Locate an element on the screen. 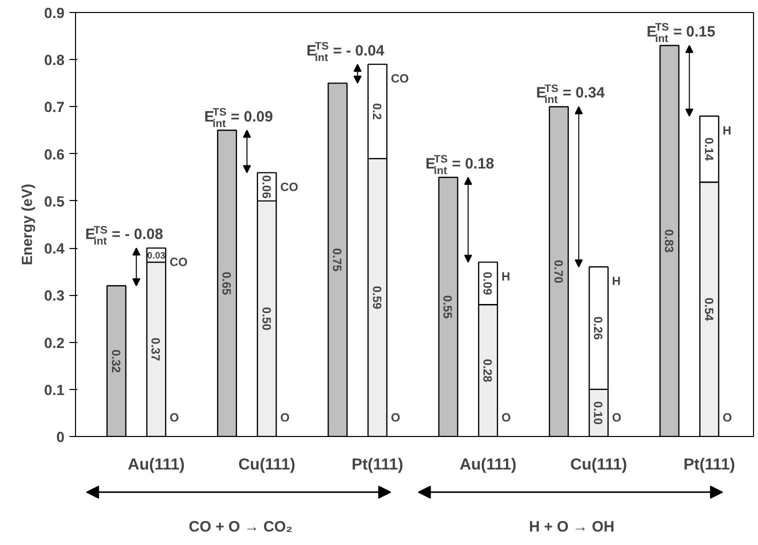  text: CO + O → CO₂ is located at coordinates (240, 527).